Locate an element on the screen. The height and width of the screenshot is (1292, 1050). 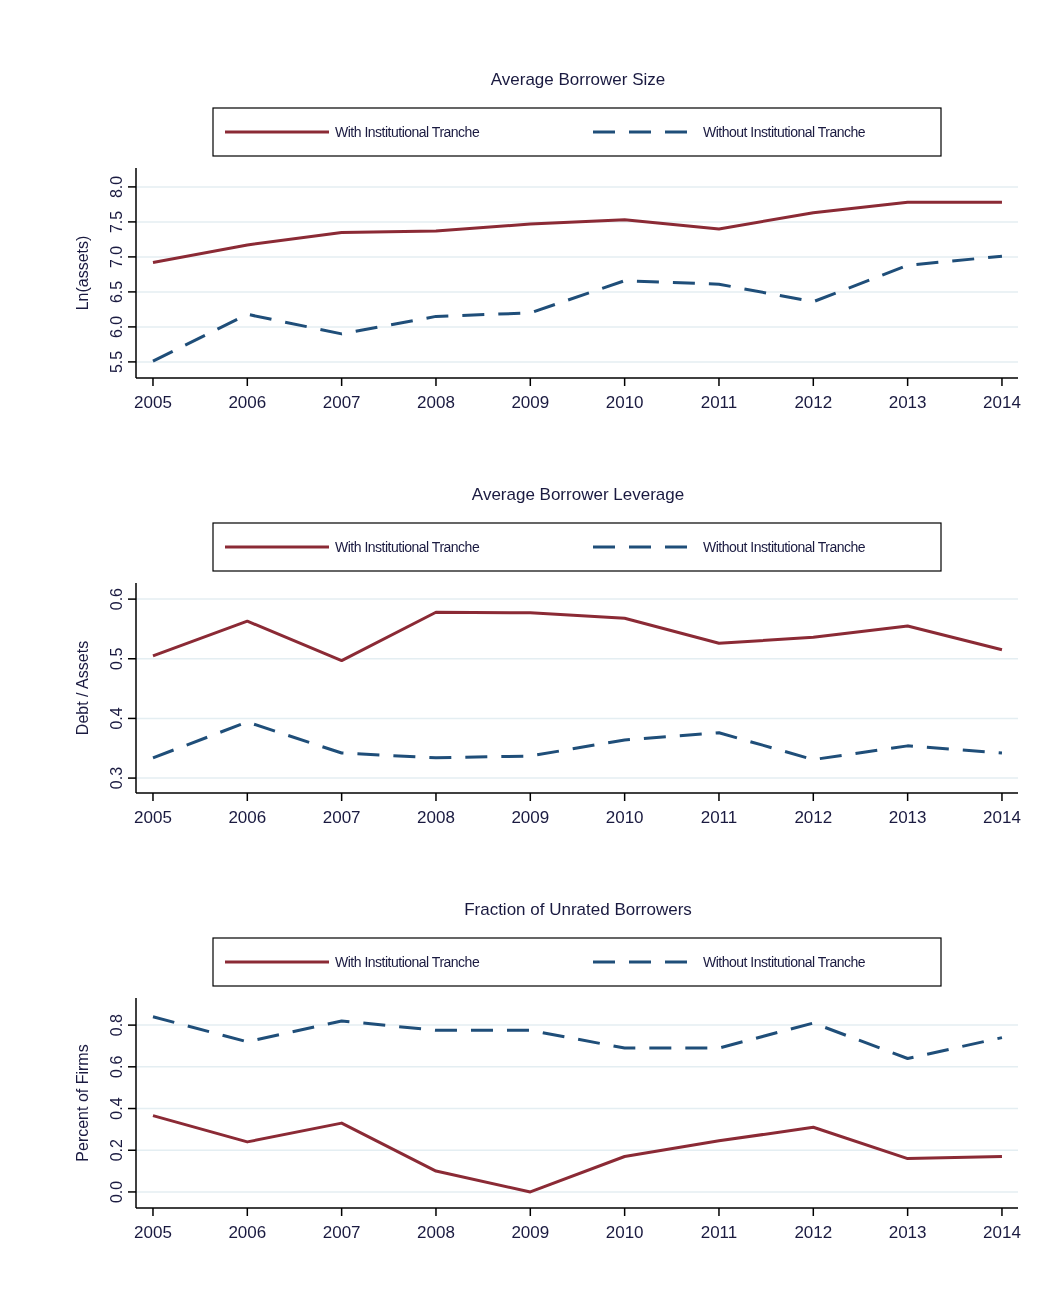
y-tick-label: 5.5 is located at coordinates (116, 362).